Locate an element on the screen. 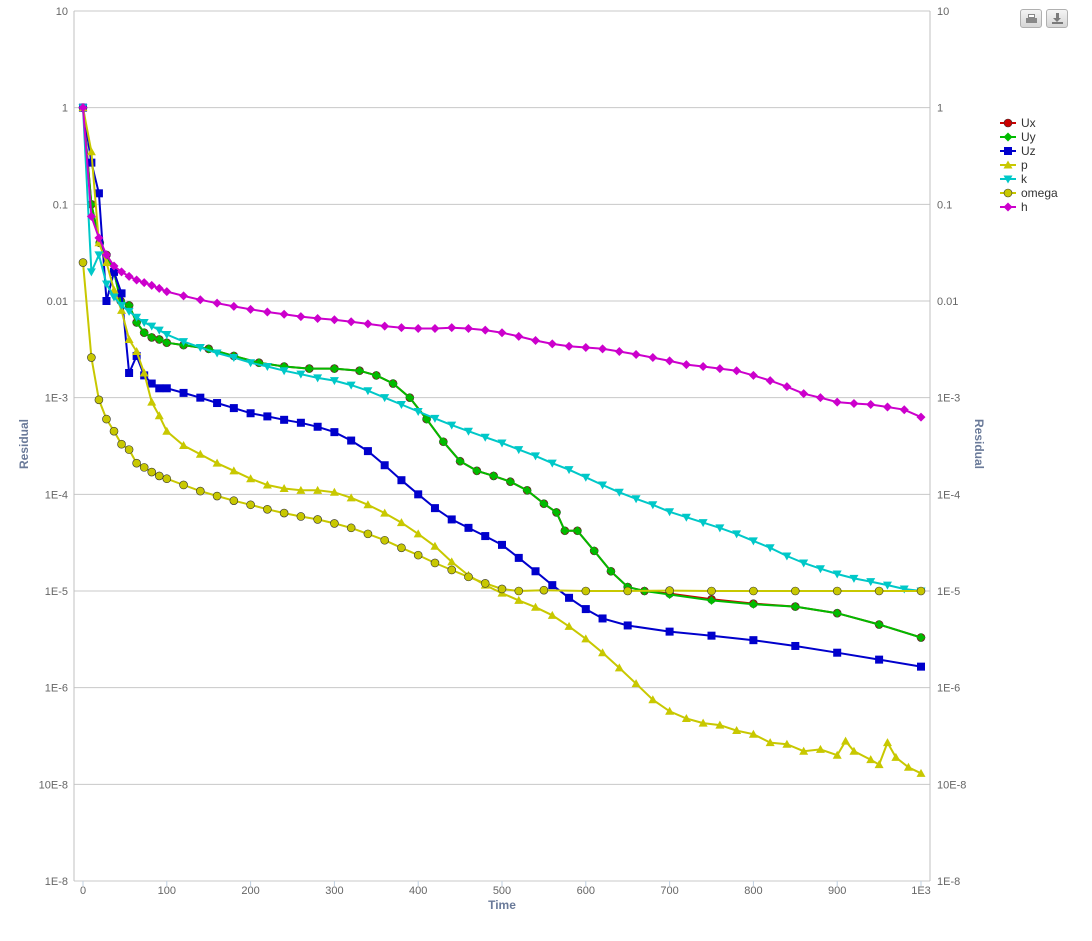 This screenshot has height=941, width=1092. print-button is located at coordinates (1031, 18).